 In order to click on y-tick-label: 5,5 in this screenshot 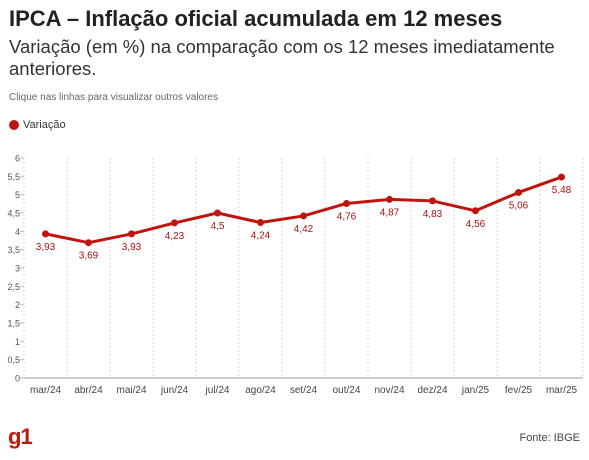, I will do `click(13, 177)`.